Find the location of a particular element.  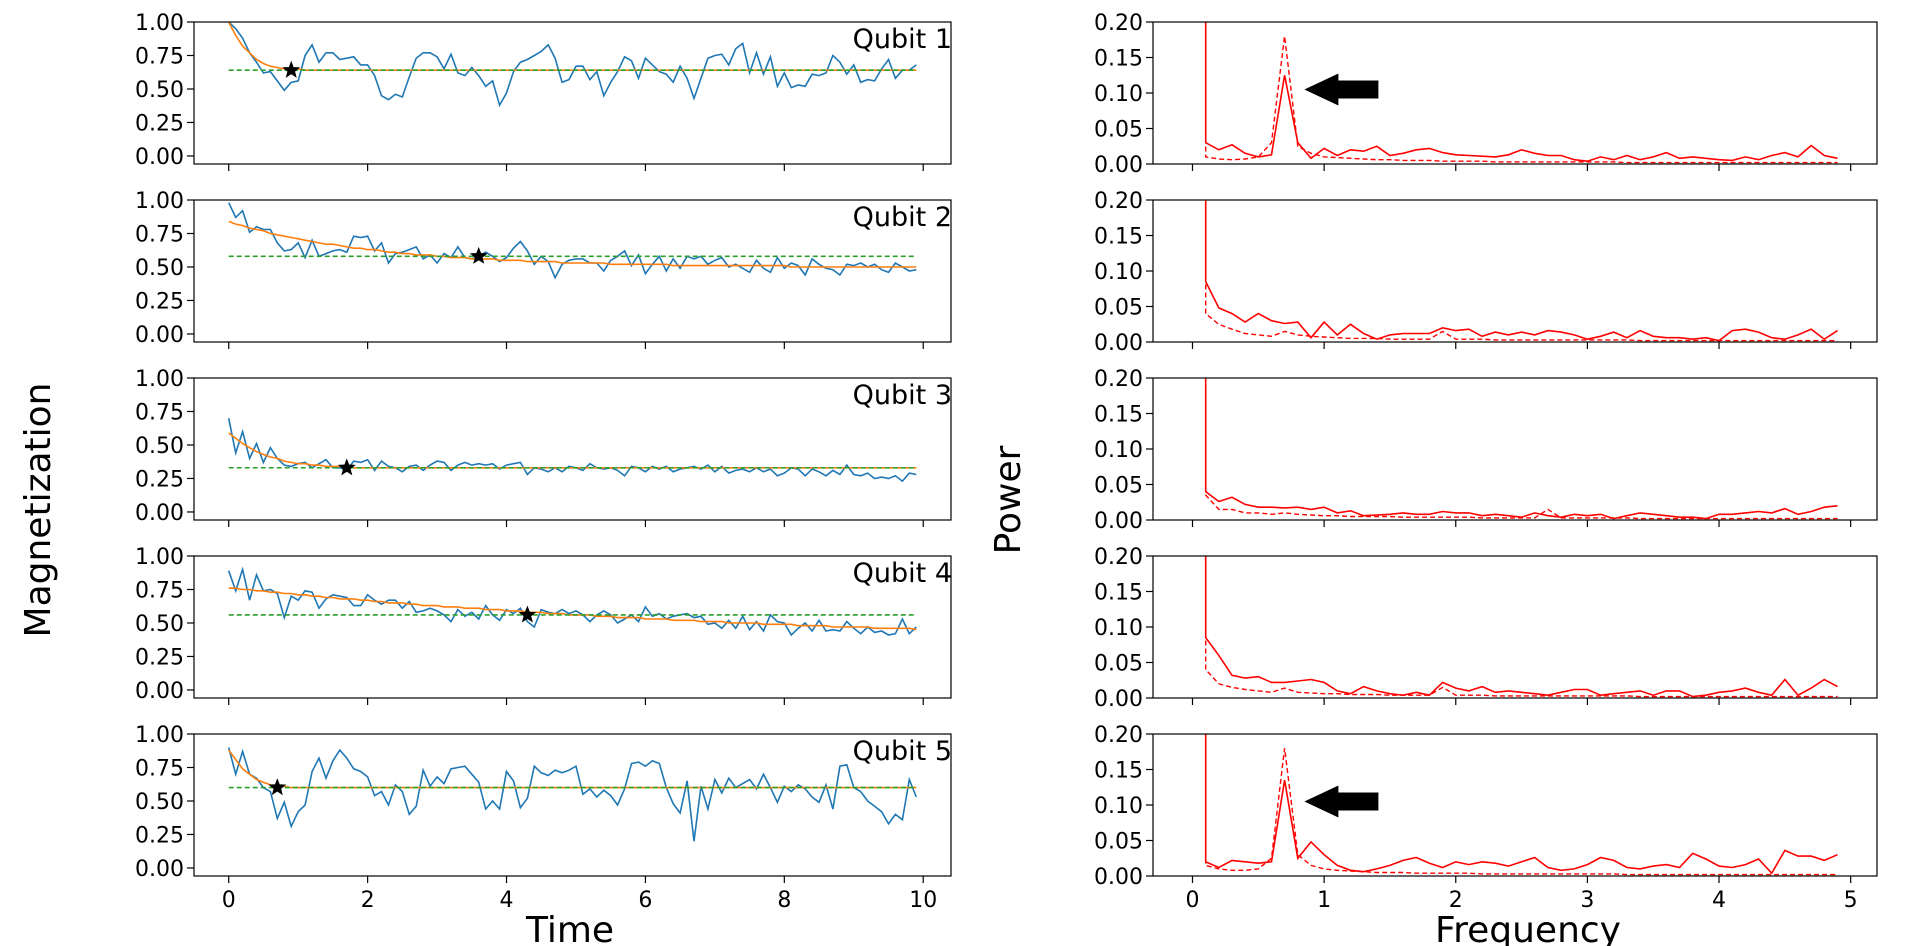

magnetization-axis-label: Magnetization is located at coordinates (38, 510).